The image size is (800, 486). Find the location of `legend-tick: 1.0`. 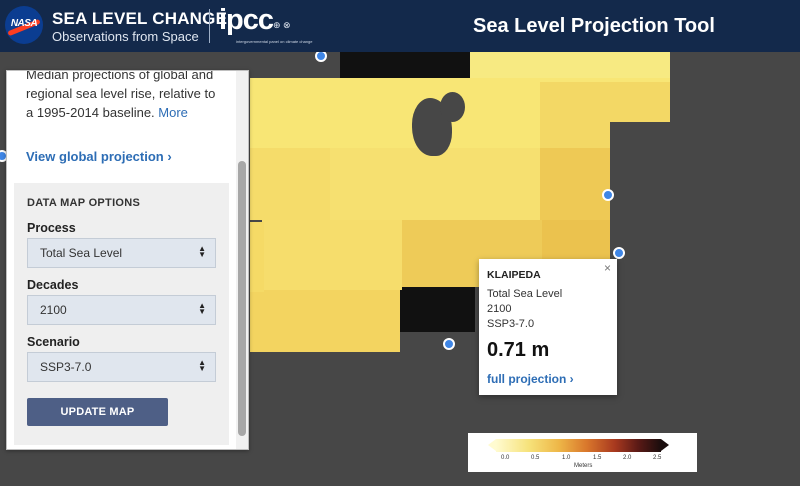

legend-tick: 1.0 is located at coordinates (566, 458).